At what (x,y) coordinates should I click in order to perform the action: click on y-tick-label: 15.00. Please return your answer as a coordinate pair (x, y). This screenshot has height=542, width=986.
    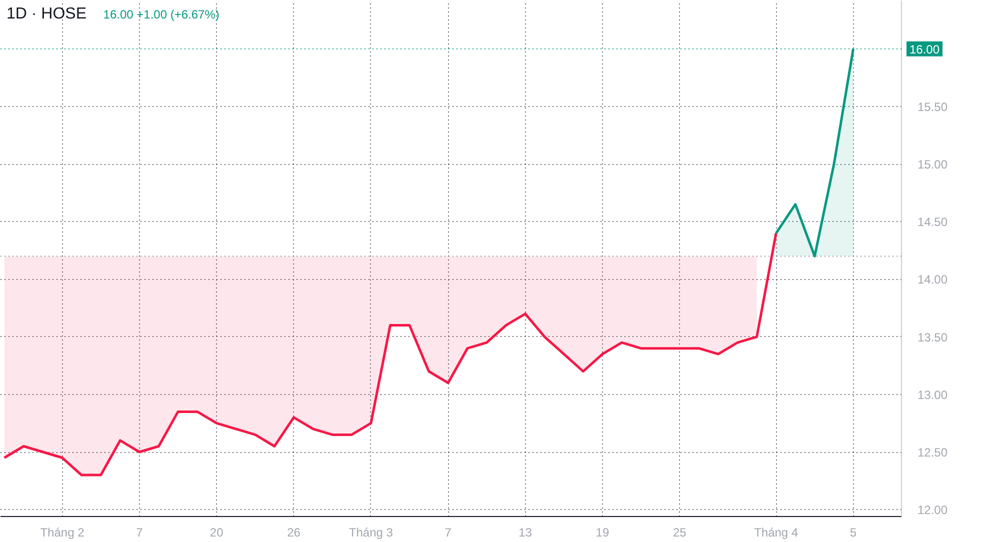
    Looking at the image, I should click on (933, 165).